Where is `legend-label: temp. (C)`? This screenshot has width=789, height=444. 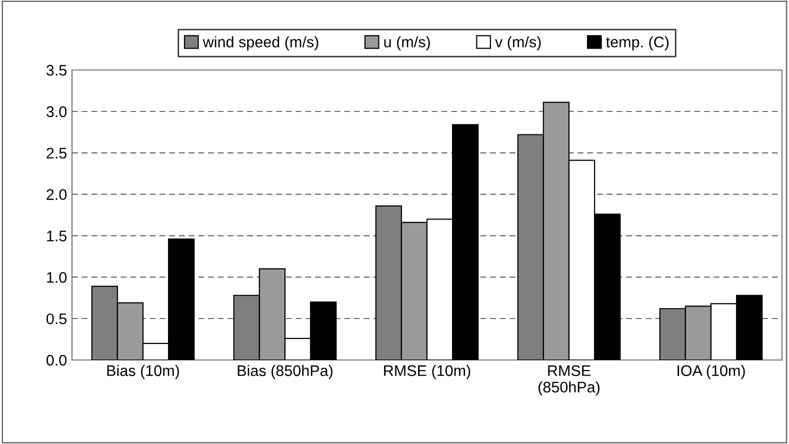
legend-label: temp. (C) is located at coordinates (637, 43).